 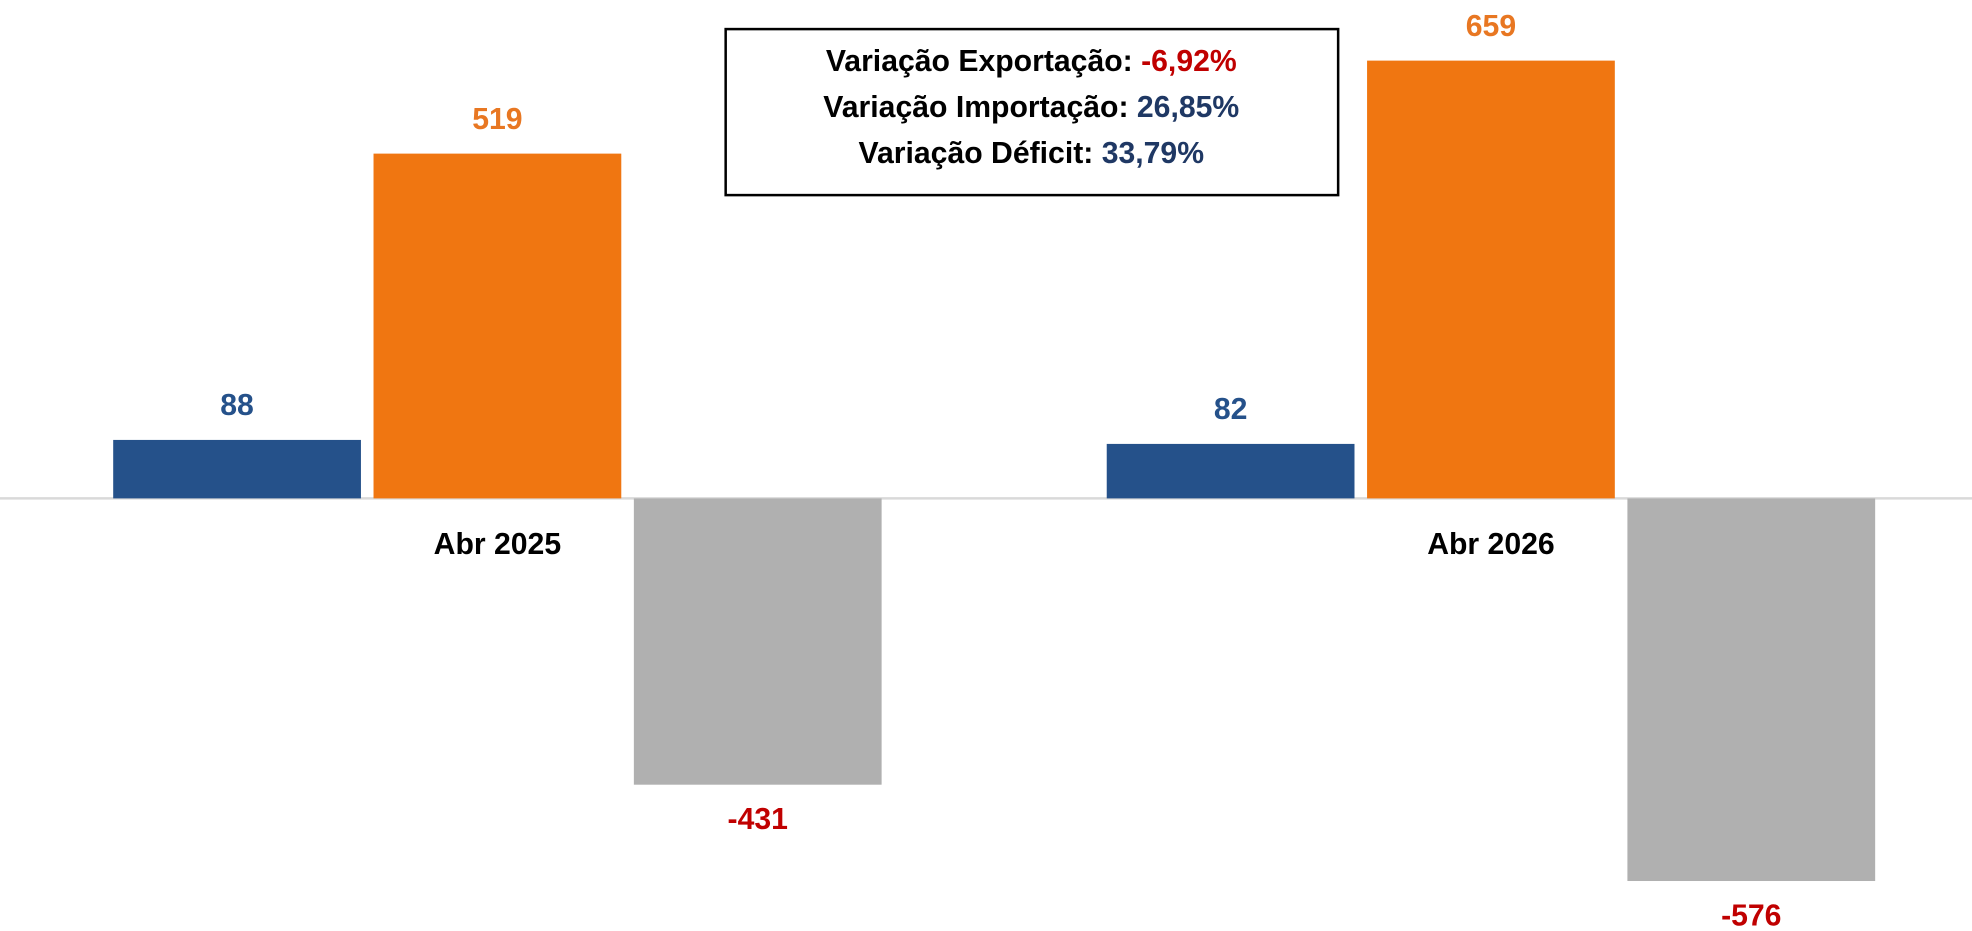 I want to click on annotation-value: 33,79%, so click(x=1153, y=153).